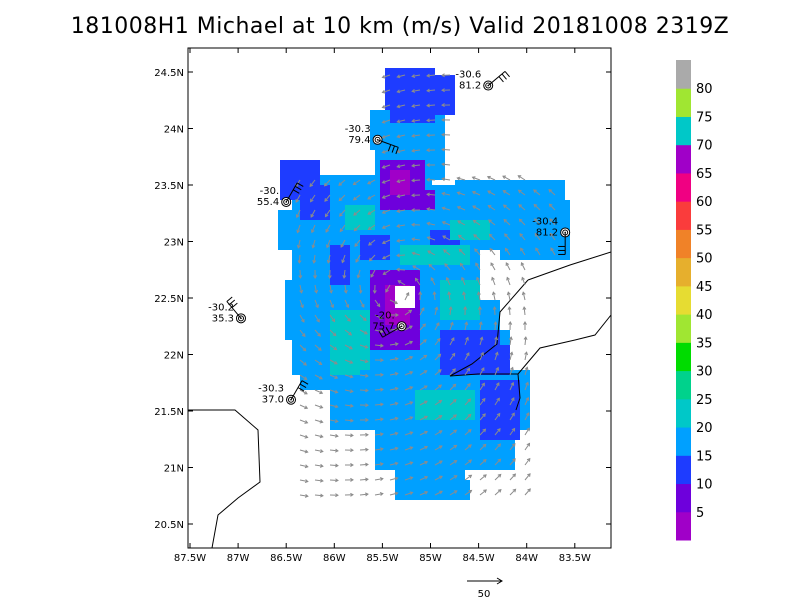  I want to click on lon-tick-label: 87.5W, so click(190, 558).